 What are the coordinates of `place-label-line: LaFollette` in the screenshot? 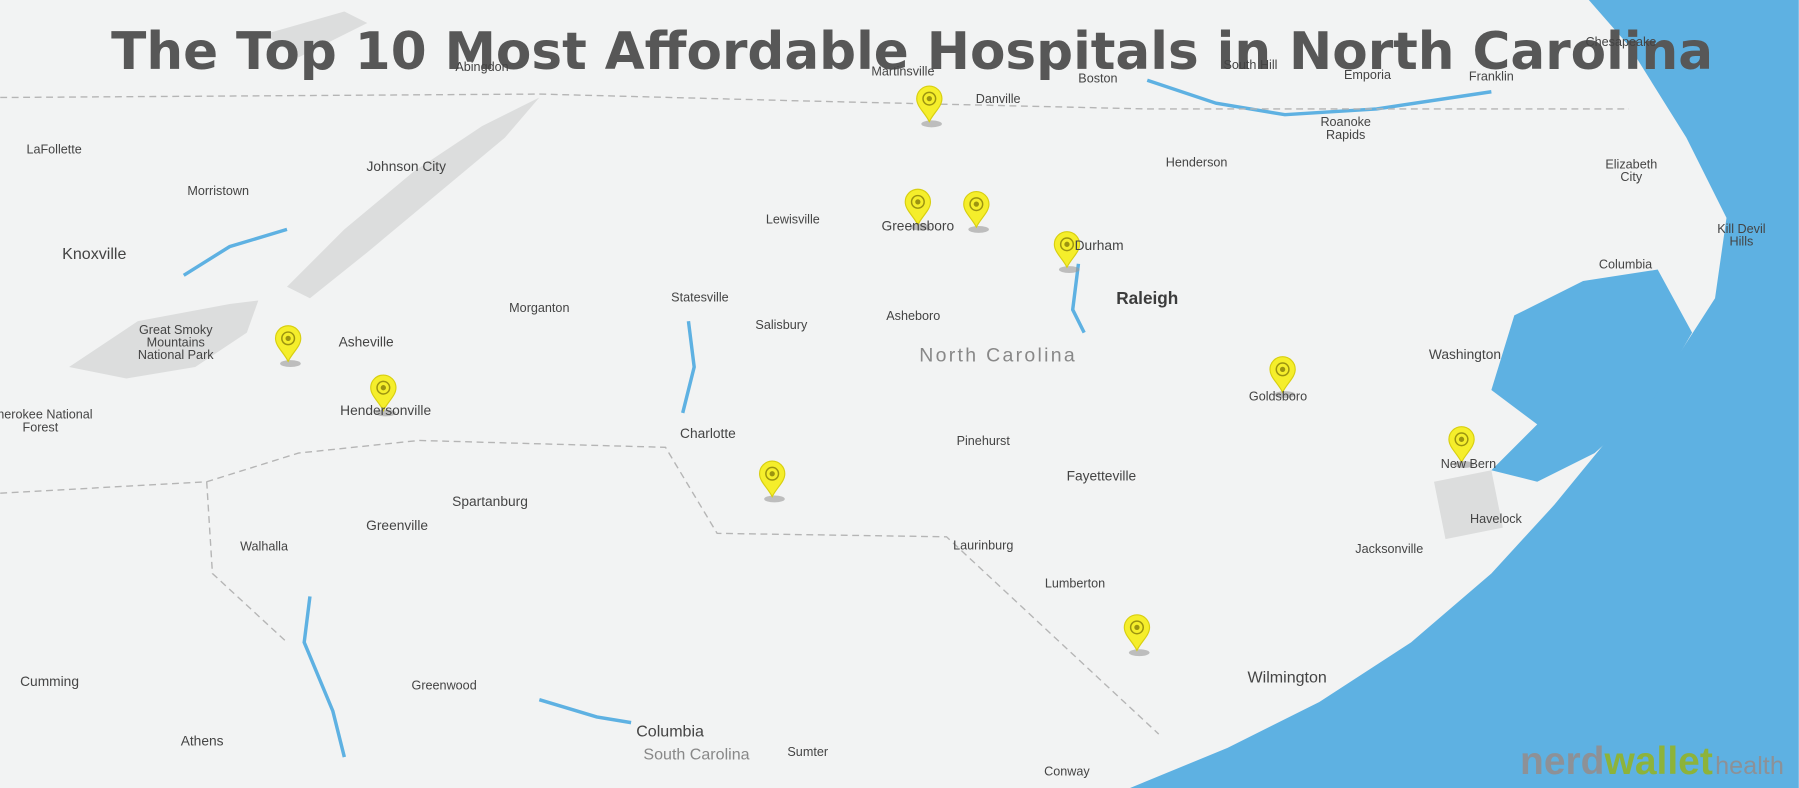 It's located at (53, 150).